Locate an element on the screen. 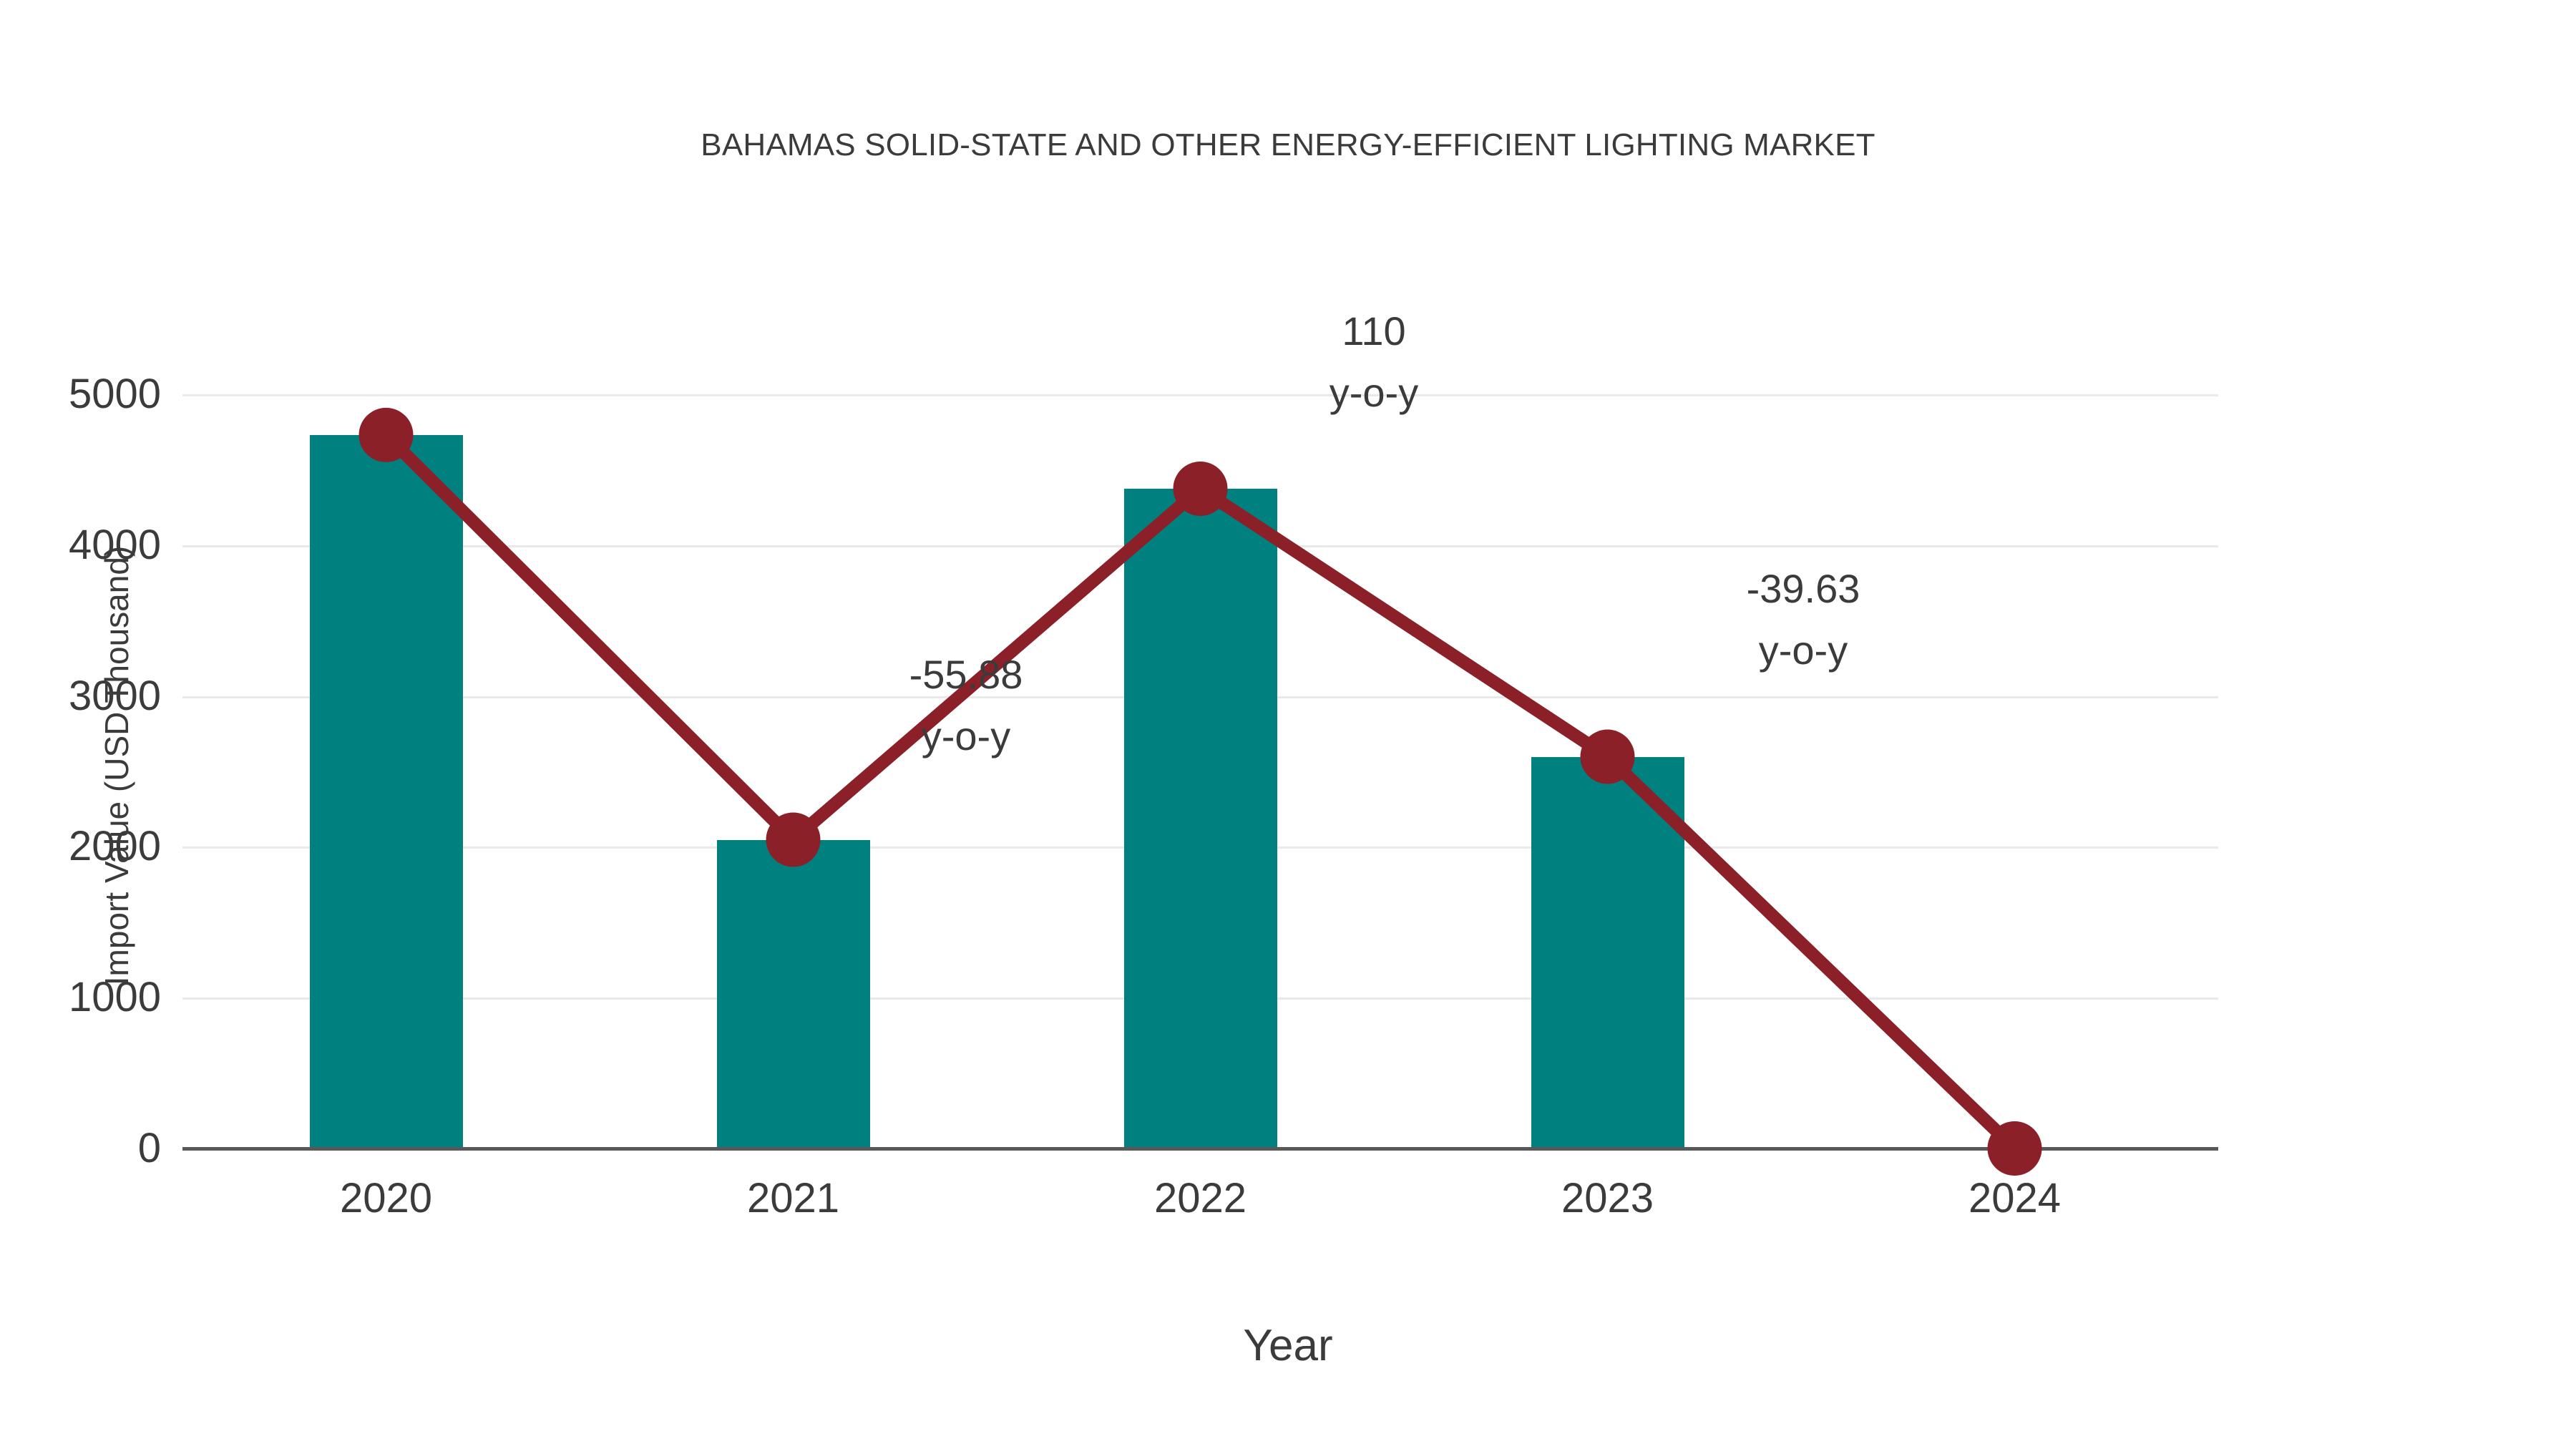 Image resolution: width=2576 pixels, height=1449 pixels. bar-2022 is located at coordinates (1200, 818).